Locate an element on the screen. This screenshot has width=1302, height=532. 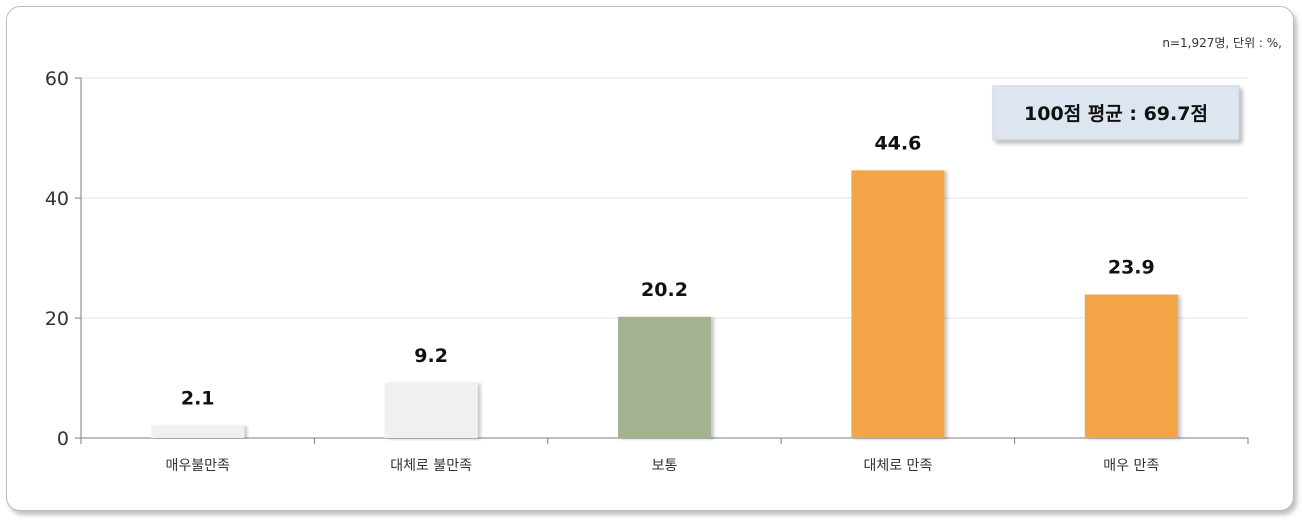
data-label: 23.9 is located at coordinates (1131, 268).